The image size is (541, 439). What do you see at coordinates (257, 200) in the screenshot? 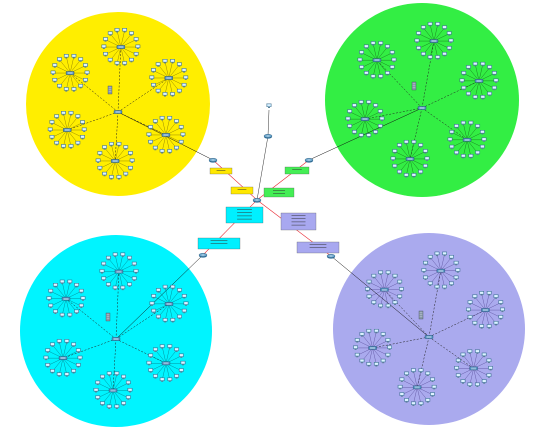
I see `core-router-icon` at bounding box center [257, 200].